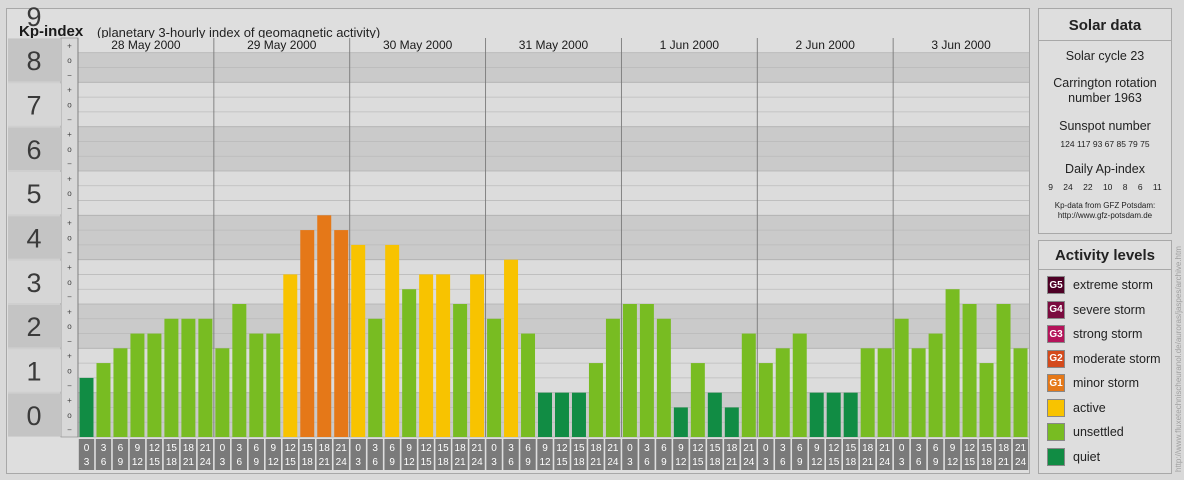 The height and width of the screenshot is (480, 1184). Describe the element at coordinates (69, 45) in the screenshot. I see `y-minor-label: +` at that location.